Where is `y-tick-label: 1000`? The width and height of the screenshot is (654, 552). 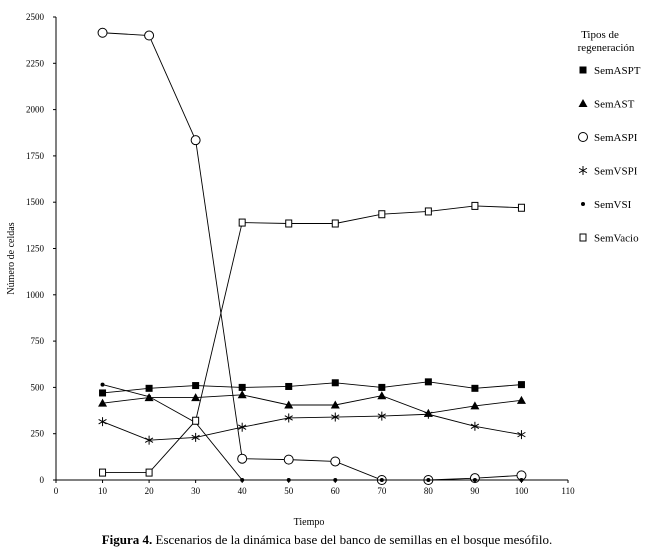 y-tick-label: 1000 is located at coordinates (35, 295).